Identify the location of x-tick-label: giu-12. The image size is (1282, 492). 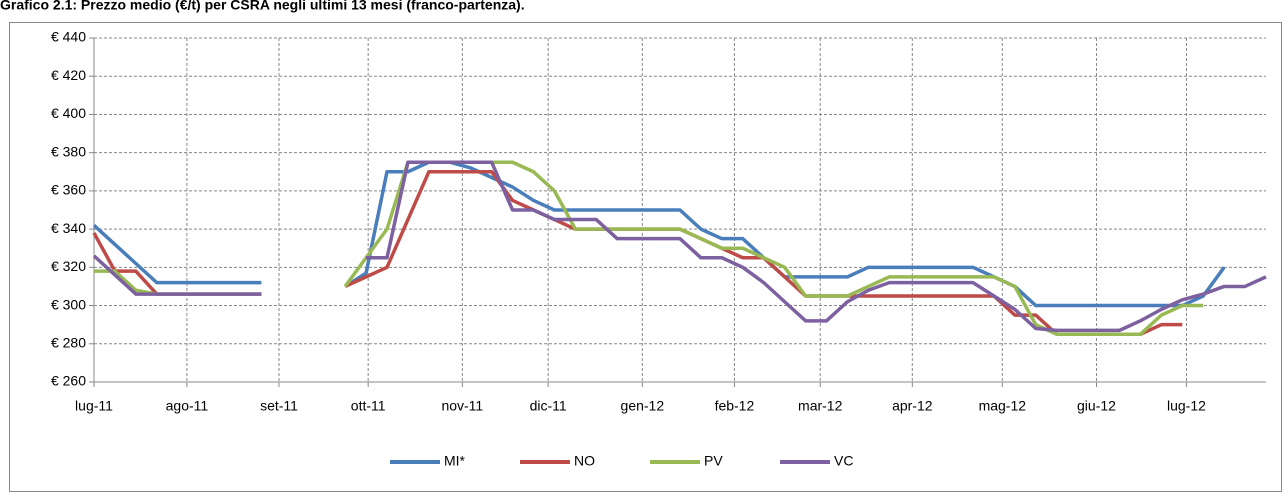
(1096, 406).